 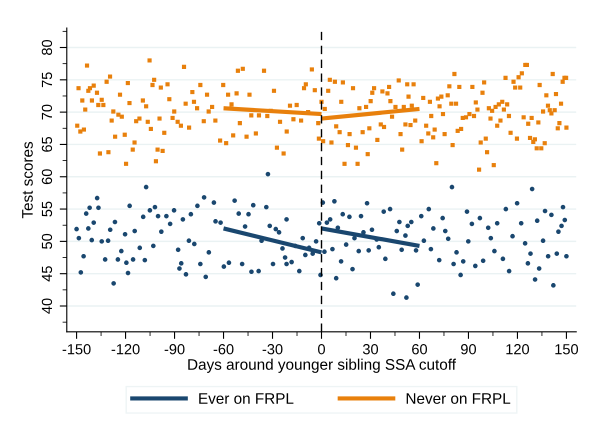 I want to click on x-axis-title: Days around younger sibling SSA cutoff, so click(x=322, y=365).